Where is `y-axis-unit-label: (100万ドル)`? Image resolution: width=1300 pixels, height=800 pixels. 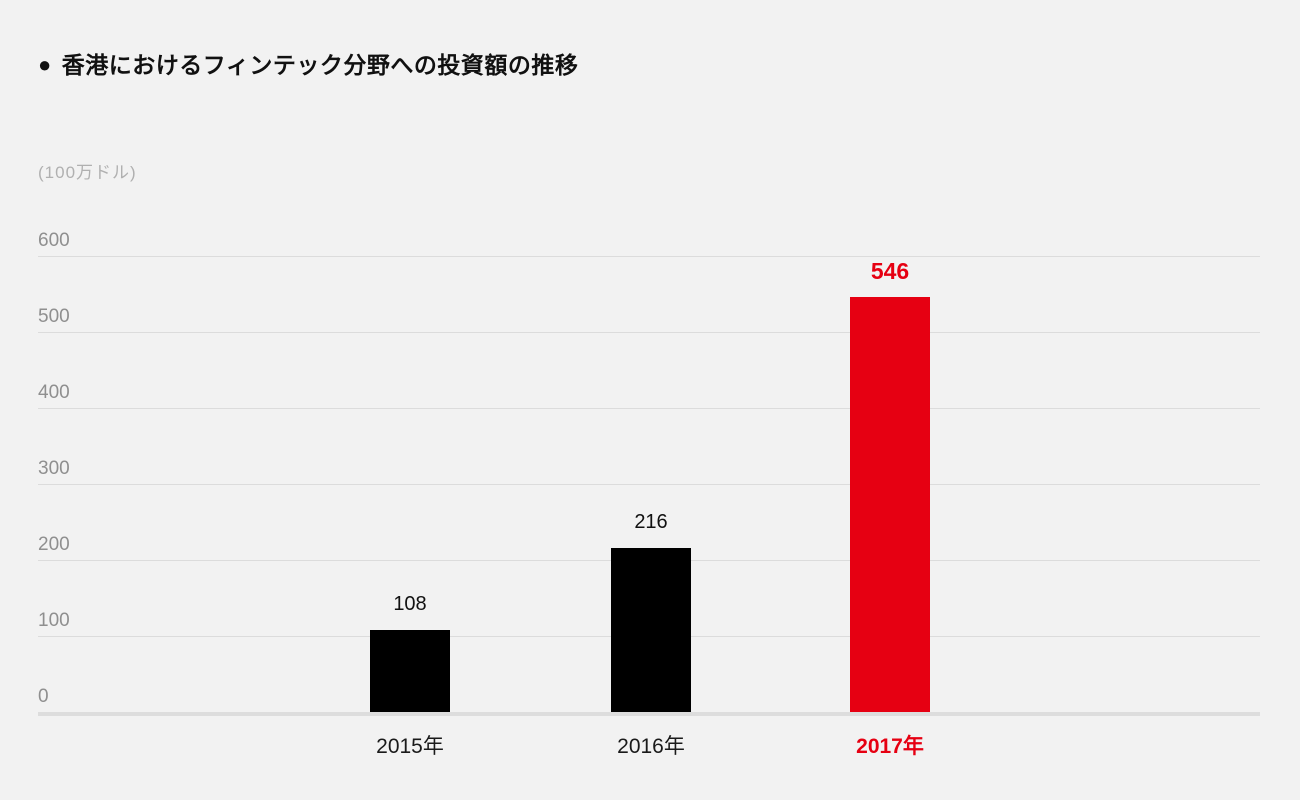
y-axis-unit-label: (100万ドル) is located at coordinates (87, 172).